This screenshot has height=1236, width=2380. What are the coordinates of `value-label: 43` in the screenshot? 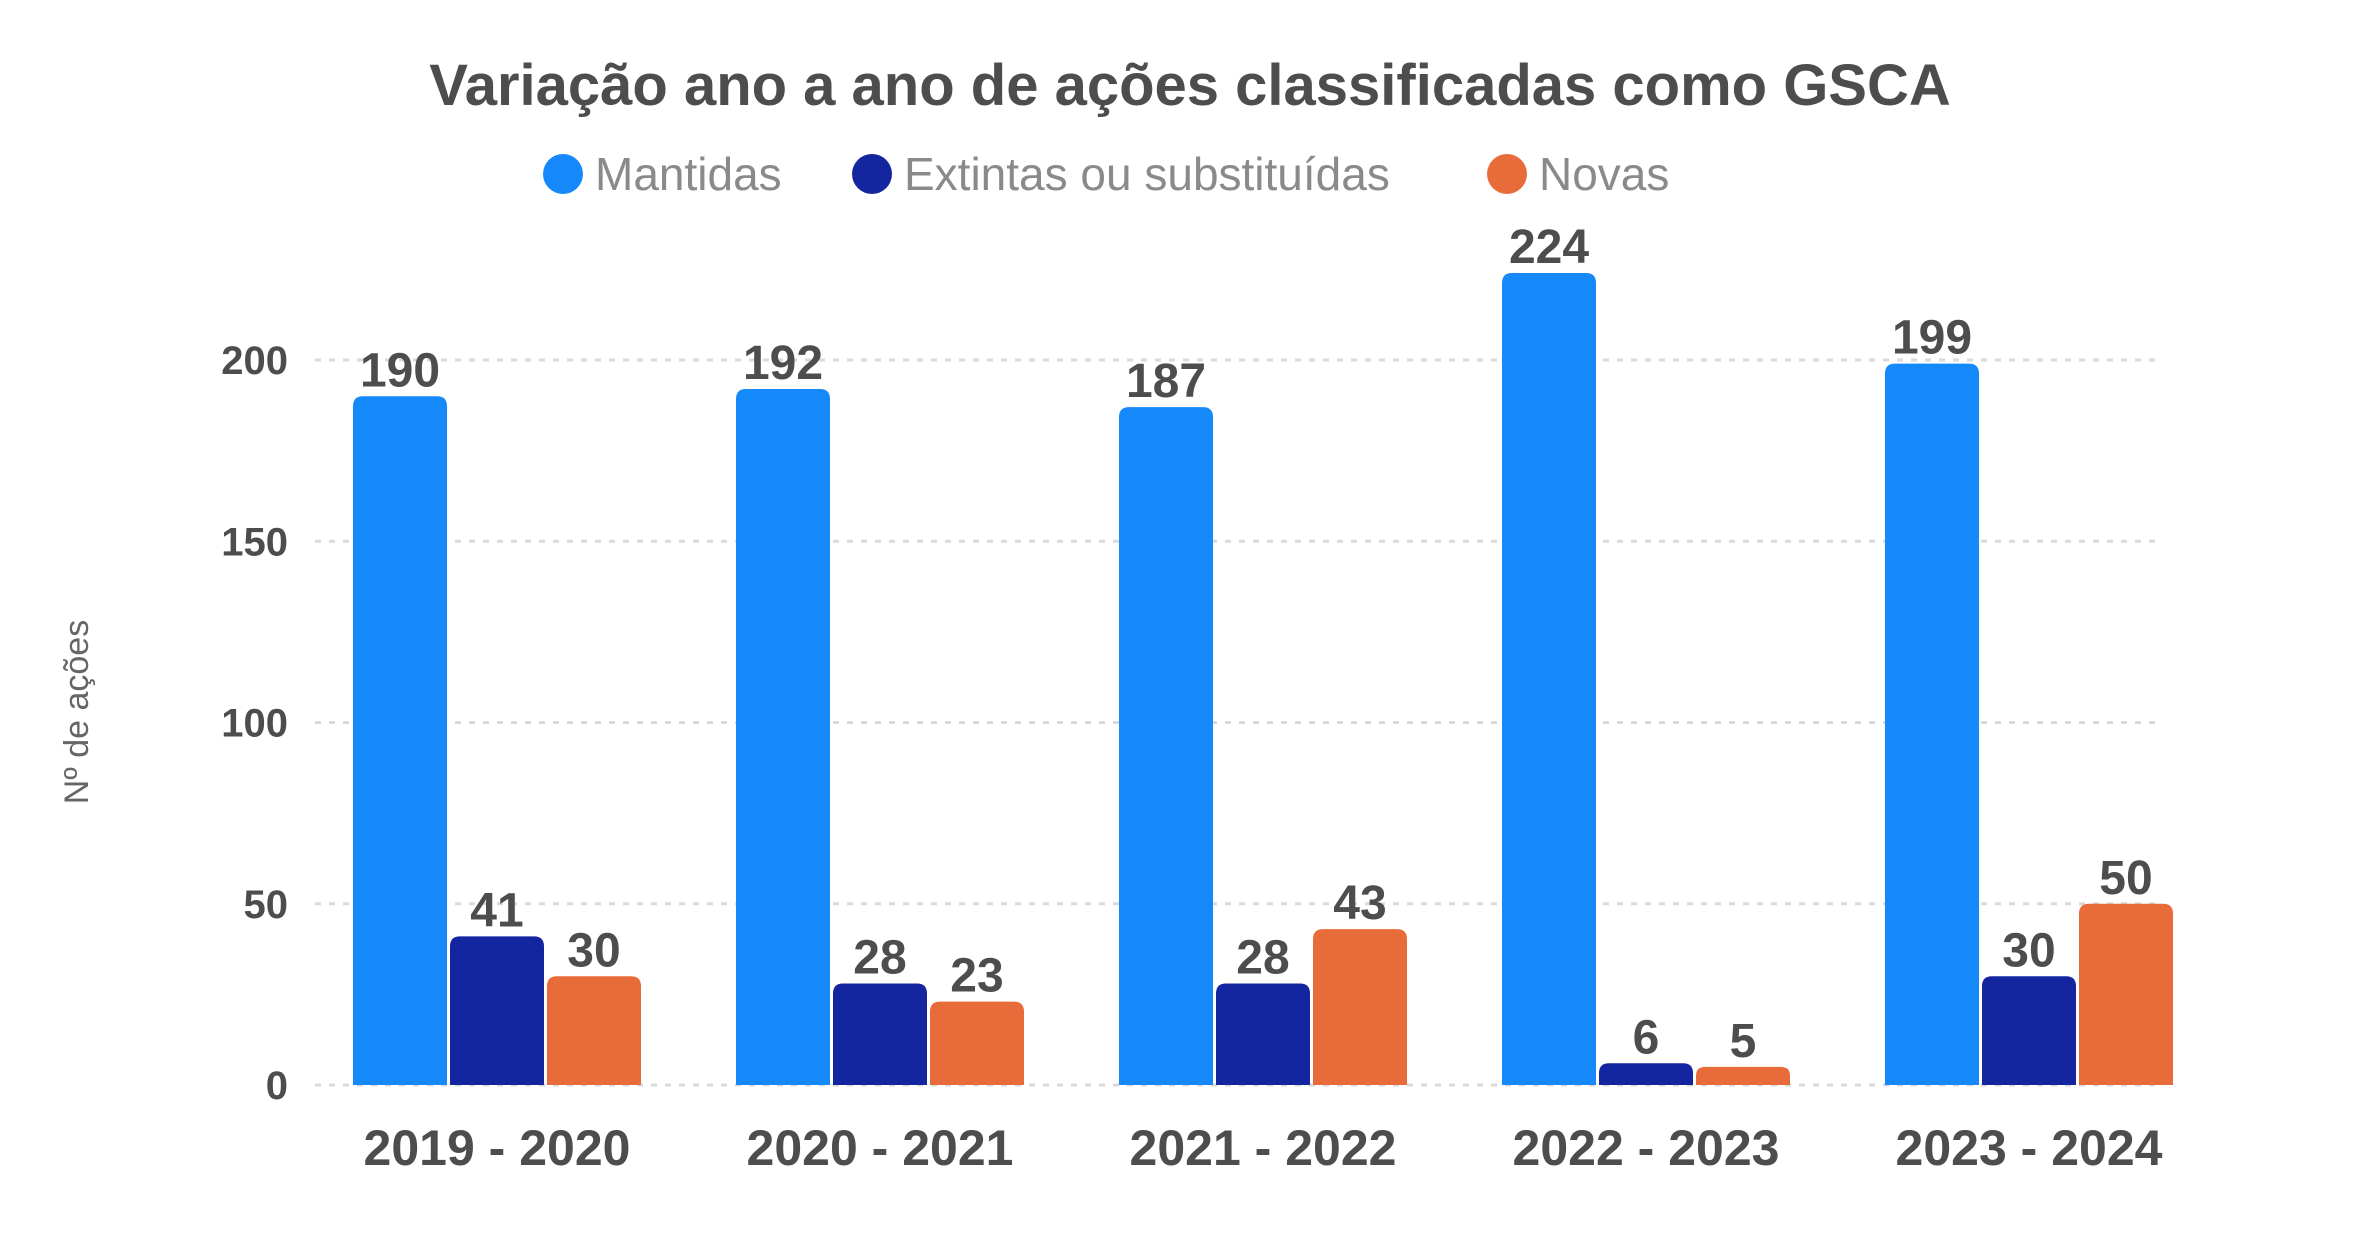 It's located at (1359, 903).